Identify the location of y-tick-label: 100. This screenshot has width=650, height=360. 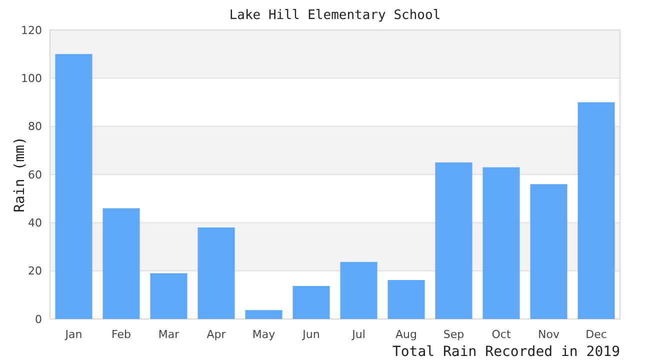
(31, 79).